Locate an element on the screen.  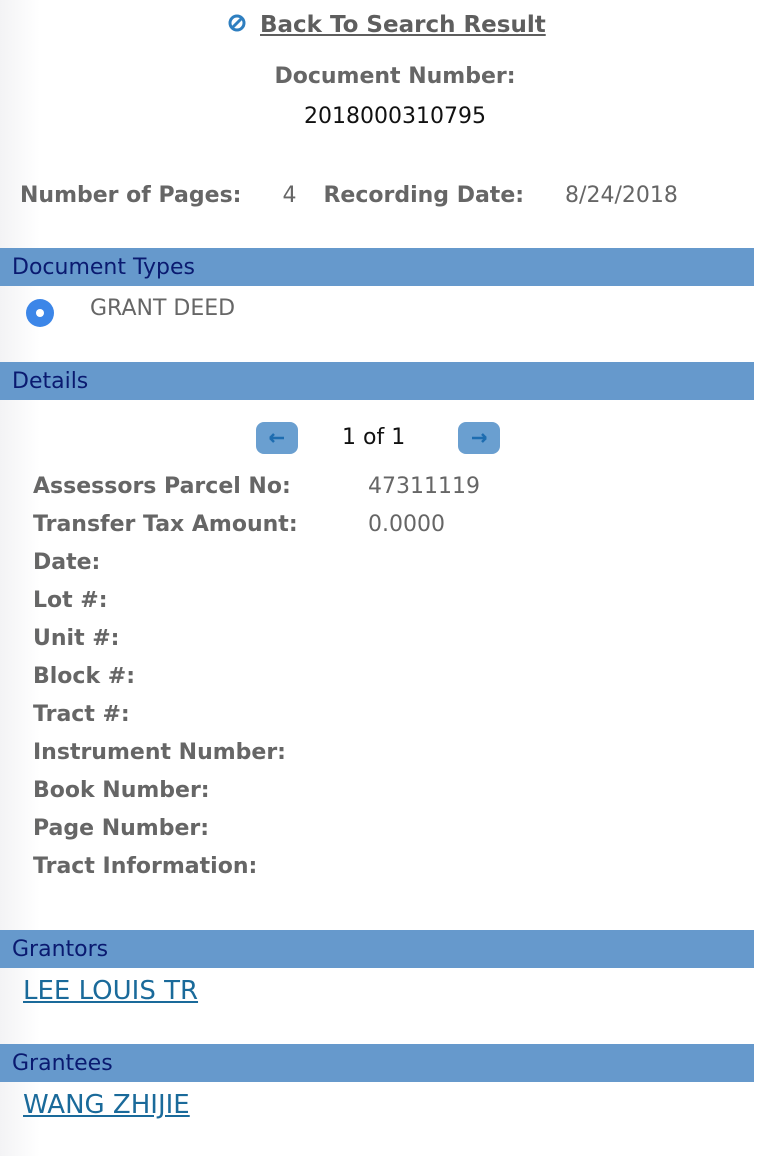
detail-label: Transfer Tax Amount: is located at coordinates (165, 524).